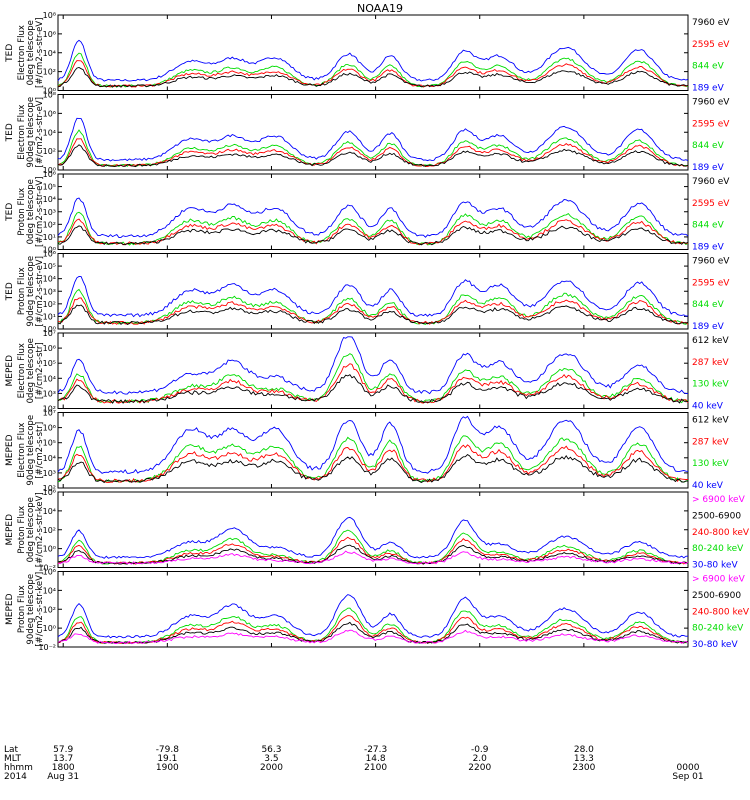 This screenshot has height=800, width=750. Describe the element at coordinates (63, 777) in the screenshot. I see `footer-tick-value: Aug 31` at that location.